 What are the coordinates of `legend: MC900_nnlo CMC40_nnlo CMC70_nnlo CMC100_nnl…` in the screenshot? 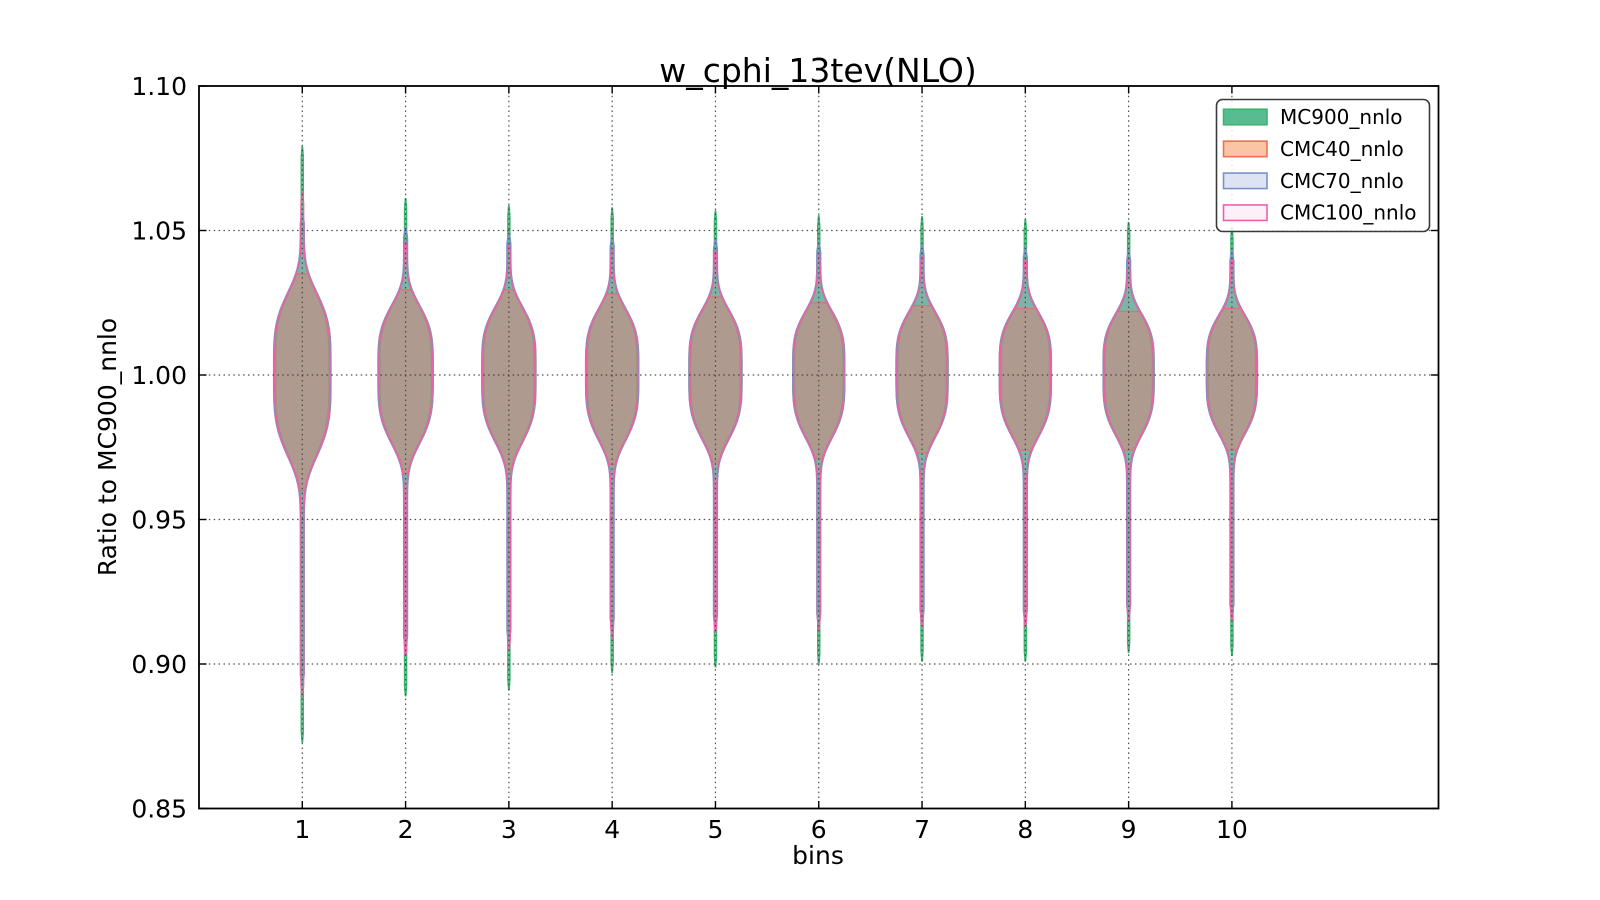 It's located at (1323, 165).